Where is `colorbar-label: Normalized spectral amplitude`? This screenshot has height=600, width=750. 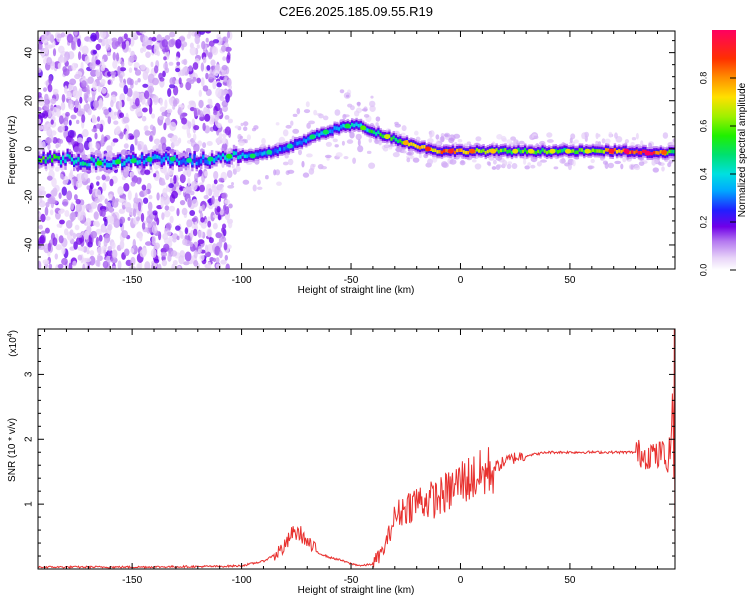 colorbar-label: Normalized spectral amplitude is located at coordinates (742, 149).